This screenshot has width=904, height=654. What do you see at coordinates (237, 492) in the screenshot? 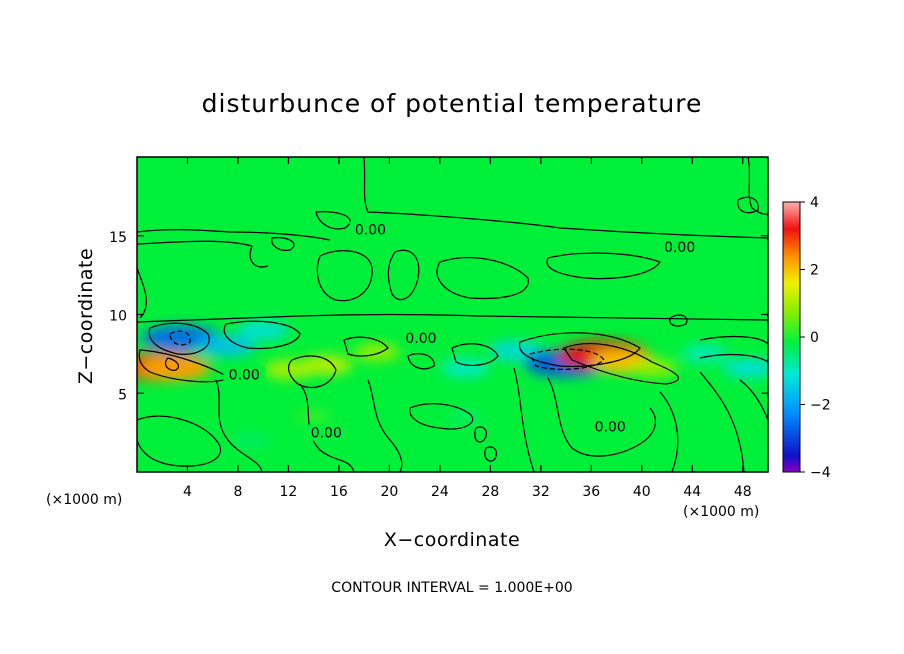
I see `x-tick-label: 8` at bounding box center [237, 492].